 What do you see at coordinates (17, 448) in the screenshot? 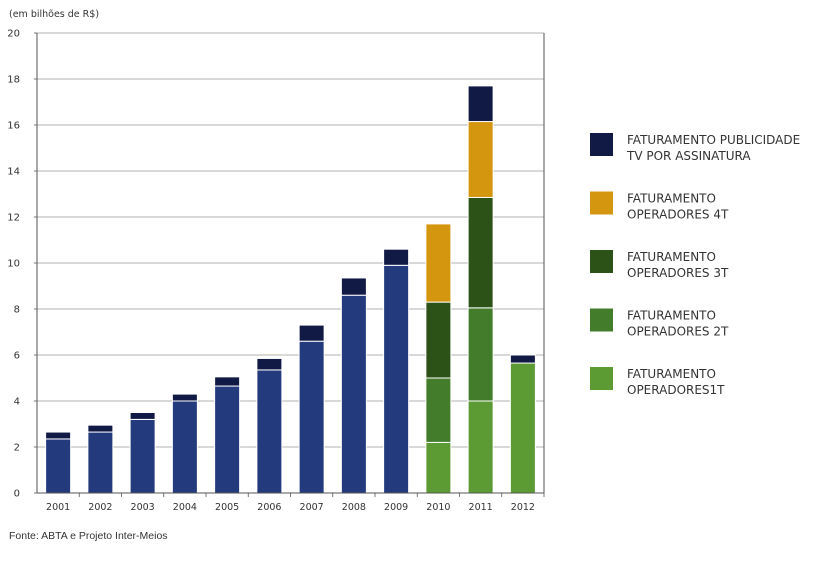
I see `y-tick-label: 2` at bounding box center [17, 448].